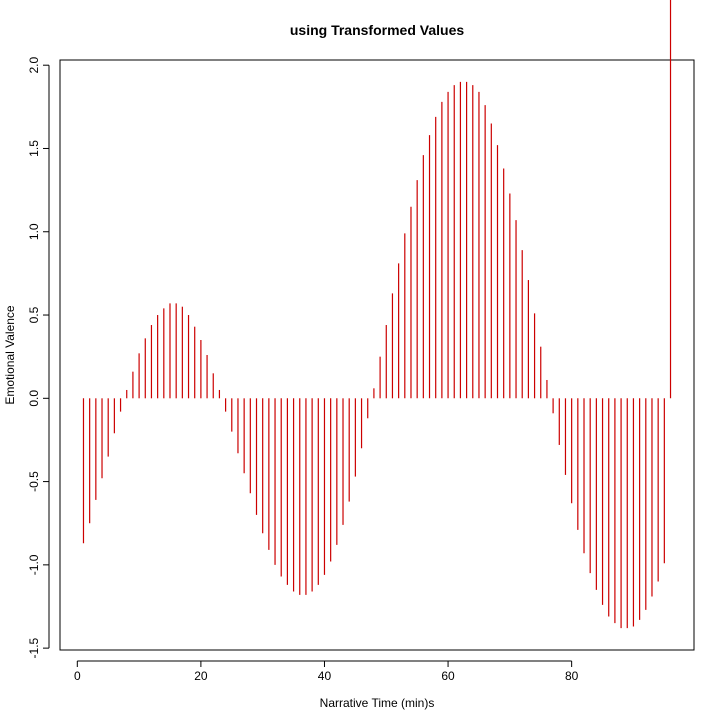  What do you see at coordinates (34, 65) in the screenshot?
I see `y-tick-label-2.0: 2.0` at bounding box center [34, 65].